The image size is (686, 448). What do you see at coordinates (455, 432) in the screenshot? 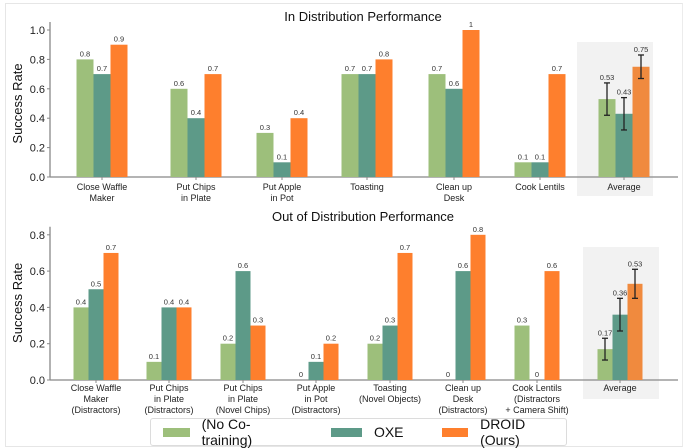
I see `legend-swatch-droid` at bounding box center [455, 432].